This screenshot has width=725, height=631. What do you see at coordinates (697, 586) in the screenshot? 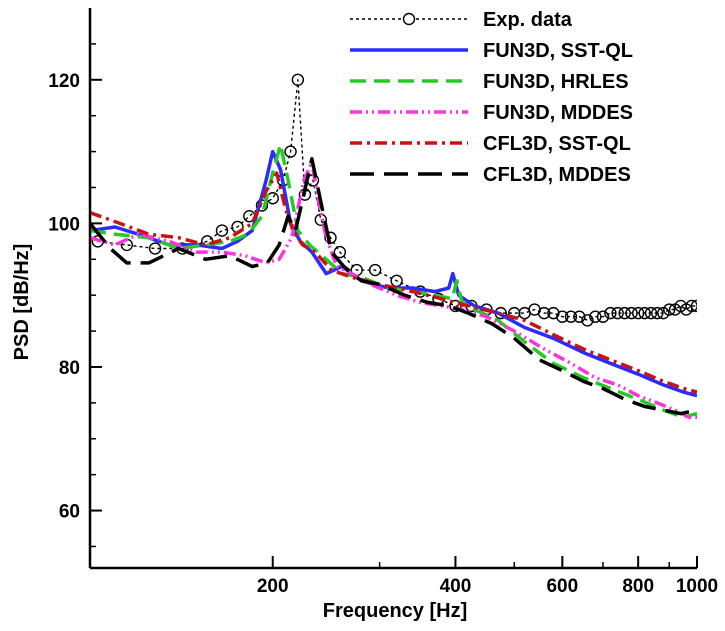
I see `x-tick-label: 1000` at bounding box center [697, 586].